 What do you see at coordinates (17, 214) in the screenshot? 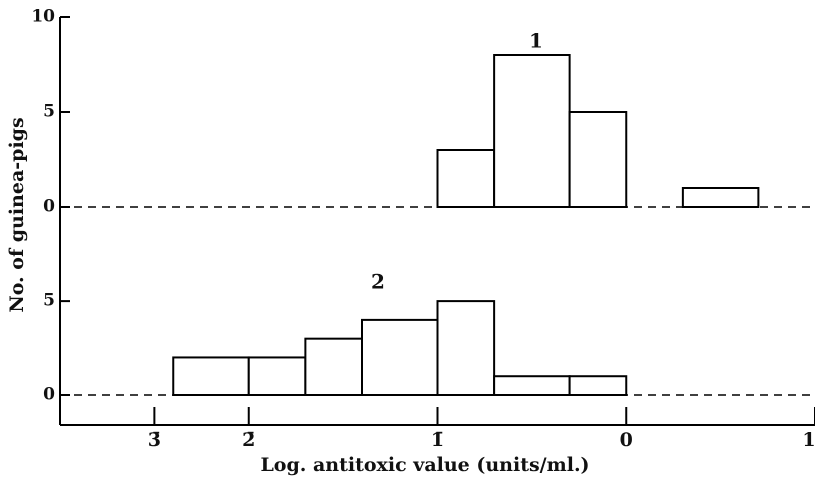
I see `y-axis-label: No. of guinea-pigs` at bounding box center [17, 214].